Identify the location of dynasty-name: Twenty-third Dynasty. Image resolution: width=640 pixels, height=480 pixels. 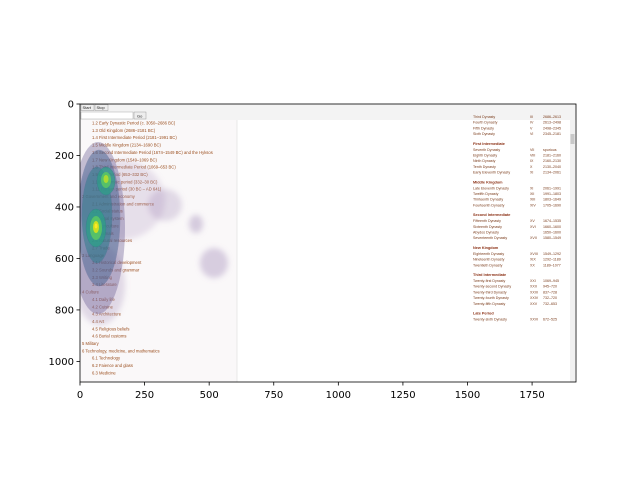
(490, 292).